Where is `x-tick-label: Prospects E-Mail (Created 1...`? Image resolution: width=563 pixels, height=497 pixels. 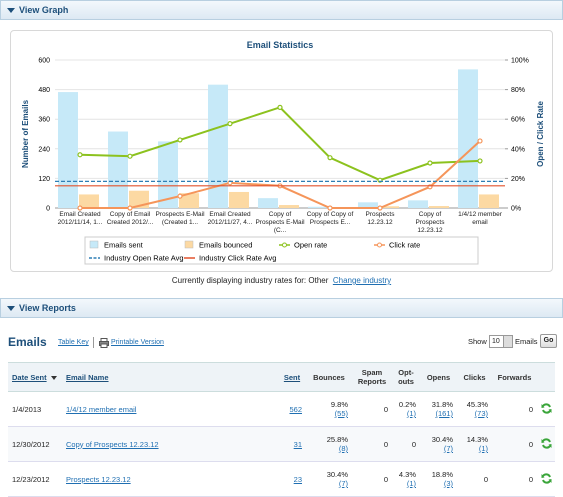 x-tick-label: Prospects E-Mail (Created 1... is located at coordinates (180, 218).